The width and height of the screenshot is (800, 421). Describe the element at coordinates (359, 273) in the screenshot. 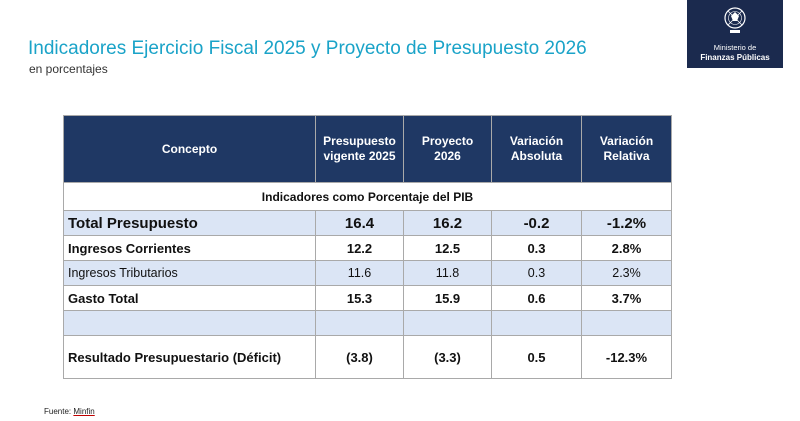

I see `row-vigente: 11.6` at that location.